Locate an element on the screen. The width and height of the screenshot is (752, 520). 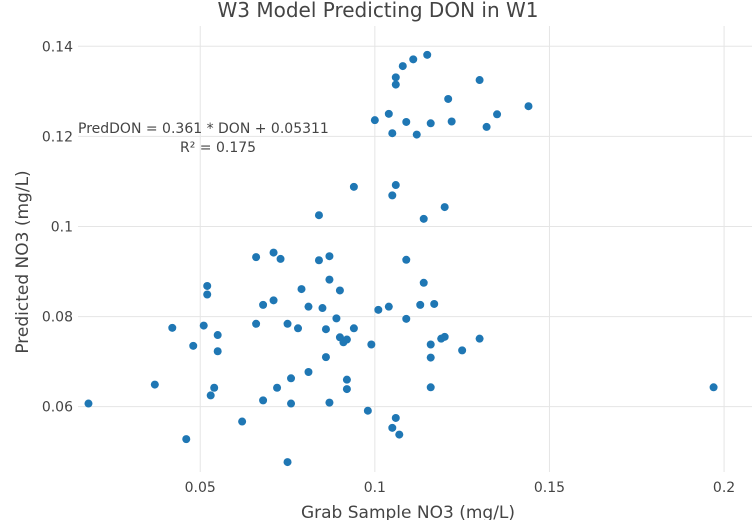
y-tick-label: 0.1 is located at coordinates (62, 227).